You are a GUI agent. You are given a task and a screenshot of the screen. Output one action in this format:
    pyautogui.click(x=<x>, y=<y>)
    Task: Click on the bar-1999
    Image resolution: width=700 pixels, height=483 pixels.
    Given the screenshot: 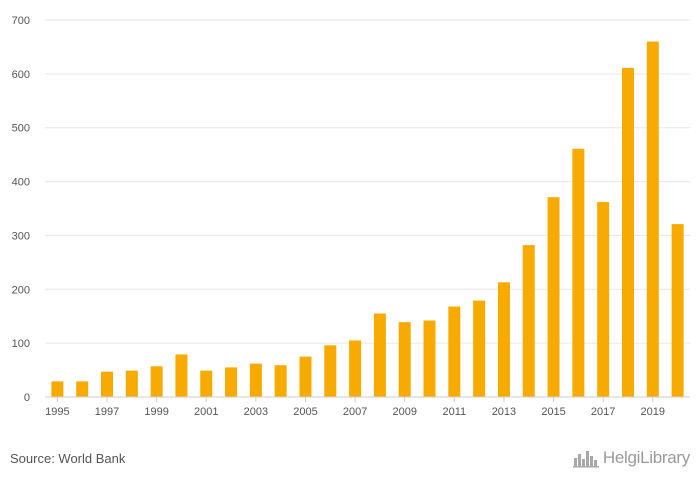 What is the action you would take?
    pyautogui.click(x=156, y=381)
    